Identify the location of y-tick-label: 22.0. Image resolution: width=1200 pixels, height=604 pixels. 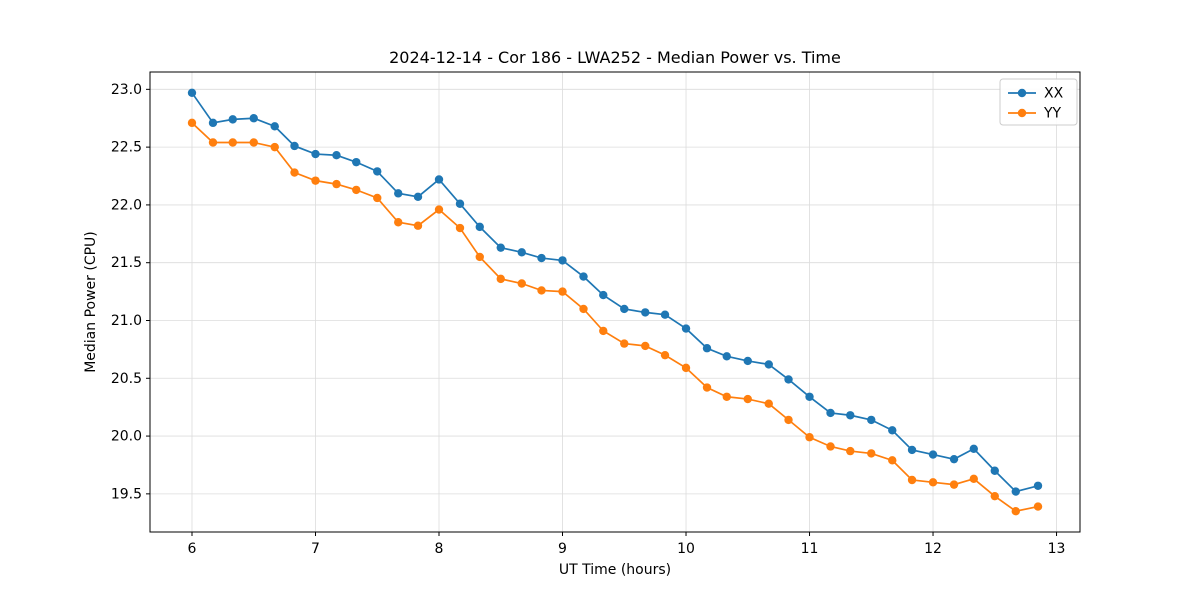
(126, 205).